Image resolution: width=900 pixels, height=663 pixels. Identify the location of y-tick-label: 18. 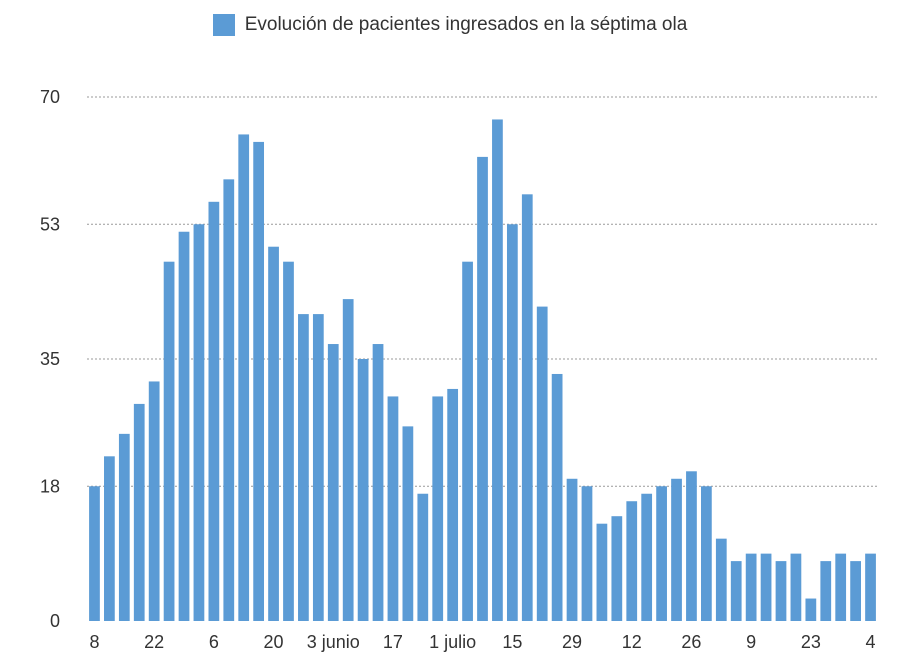
(50, 486).